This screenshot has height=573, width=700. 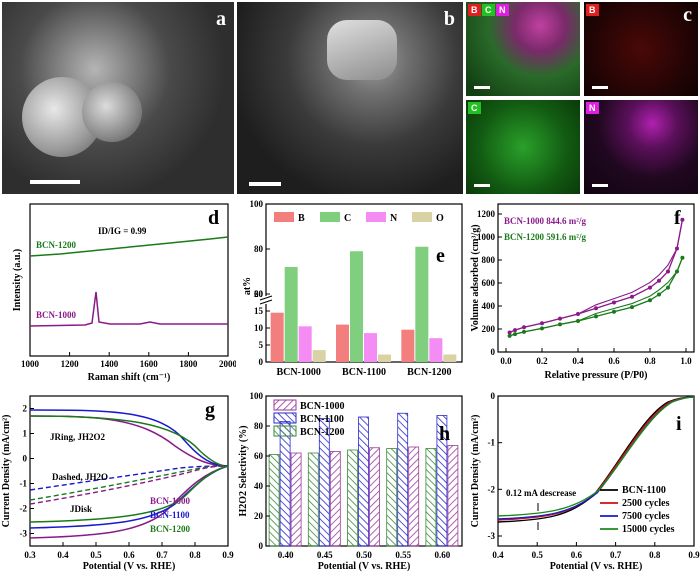 What do you see at coordinates (259, 456) in the screenshot?
I see `y-tick-label: 60` at bounding box center [259, 456].